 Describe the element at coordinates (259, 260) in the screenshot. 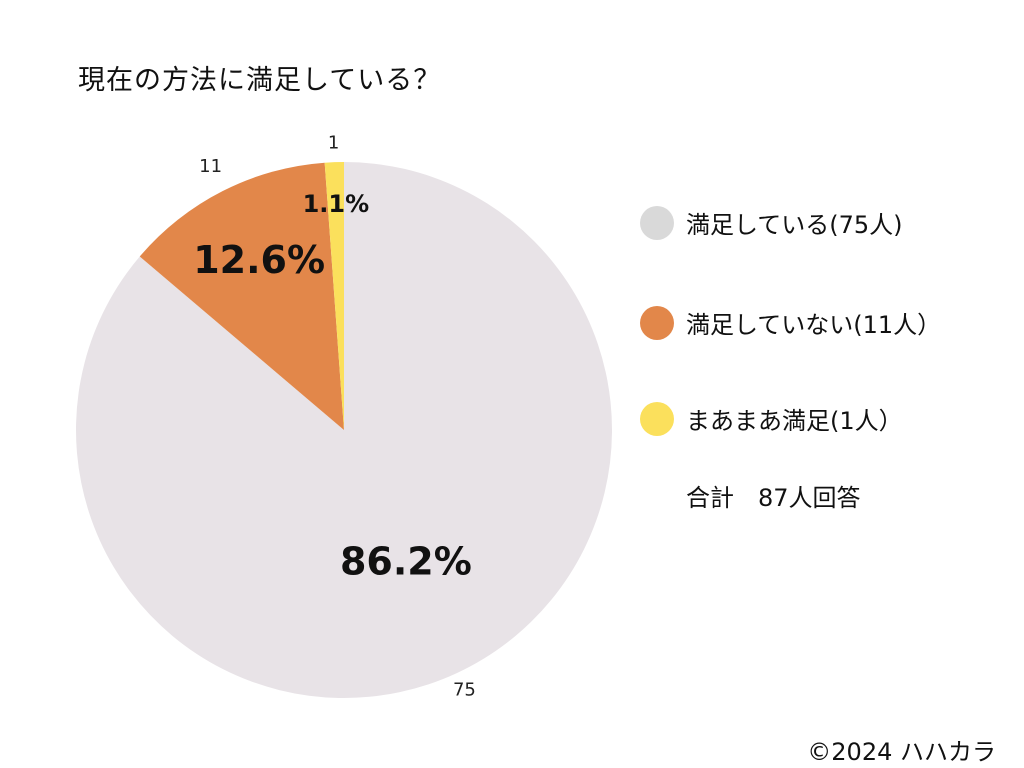

I see `percent-label-not-satisfied: 12.6%` at that location.